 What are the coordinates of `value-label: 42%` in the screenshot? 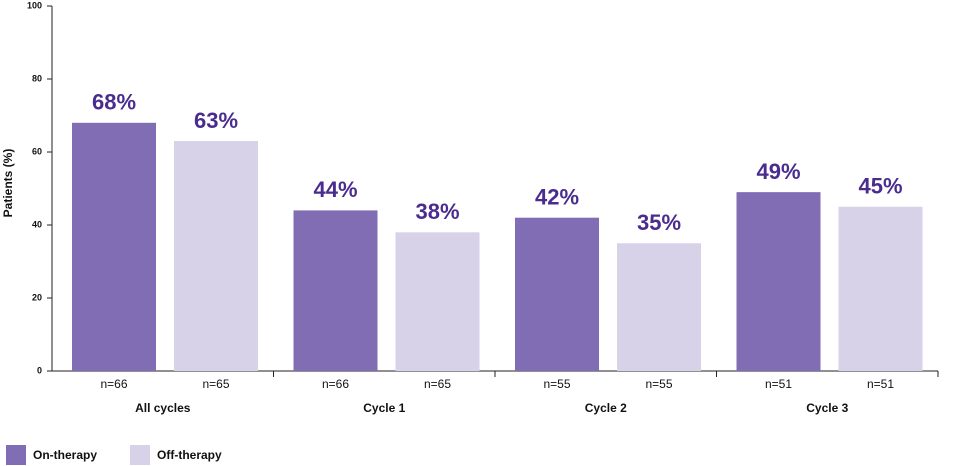 It's located at (557, 197).